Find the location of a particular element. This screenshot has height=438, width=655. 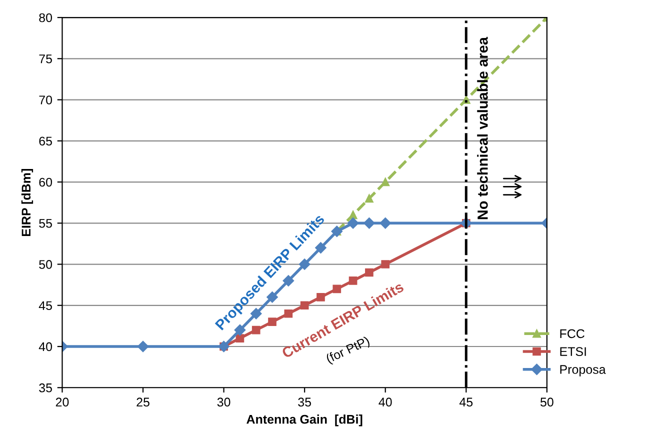

y-axis-title: EIRP [dBm] is located at coordinates (27, 202).